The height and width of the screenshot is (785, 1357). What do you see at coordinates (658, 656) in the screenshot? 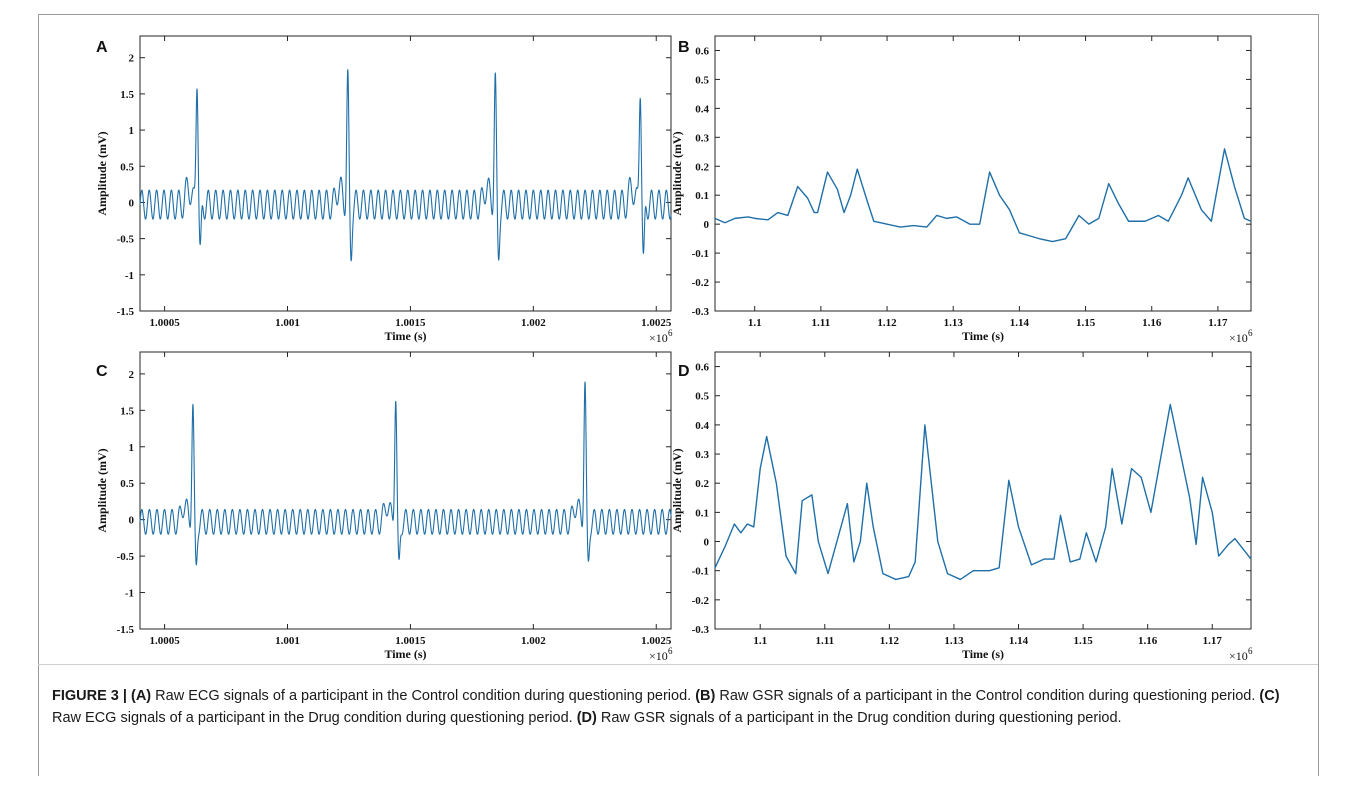
I see `panel-c-x-exponent-label: ×10` at bounding box center [658, 656].